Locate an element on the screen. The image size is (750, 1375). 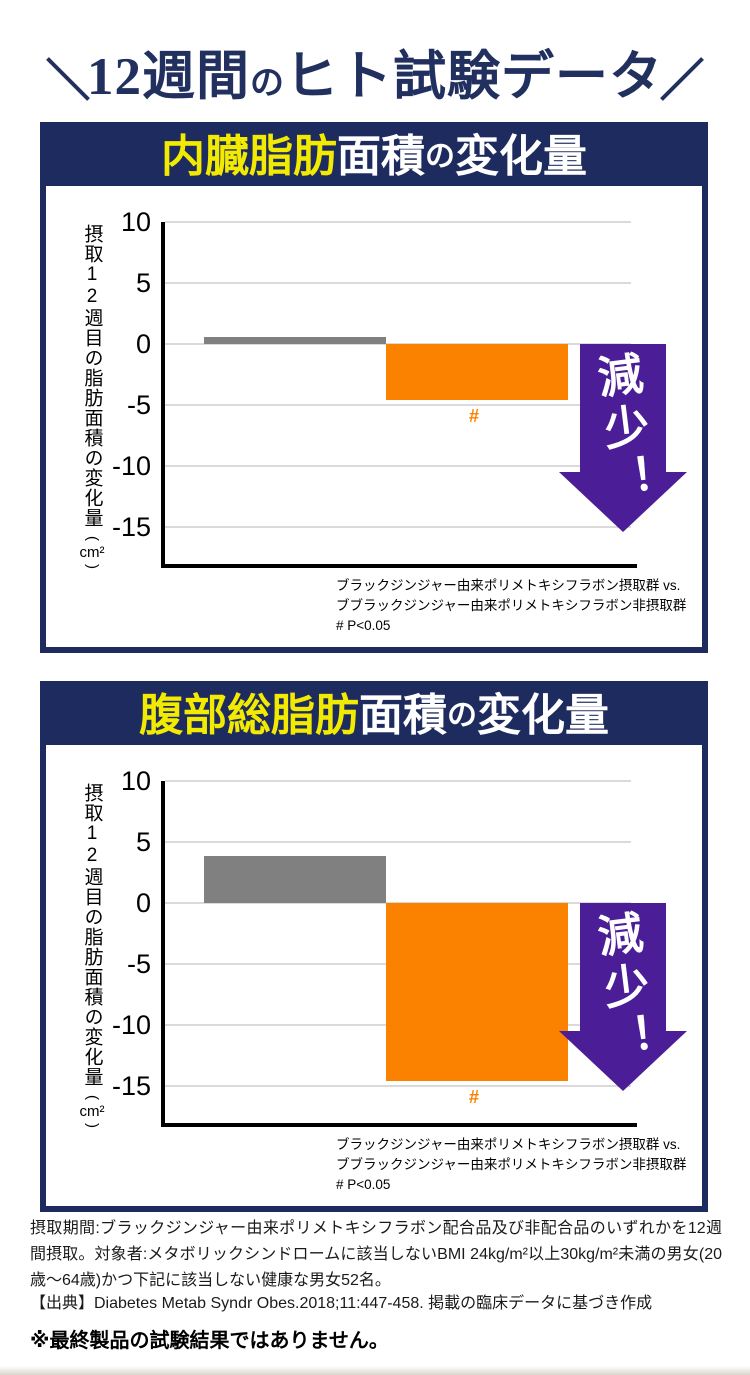
abdominal-fat-chart-title: 腹部総脂肪 面積の変化量 is located at coordinates (374, 716).